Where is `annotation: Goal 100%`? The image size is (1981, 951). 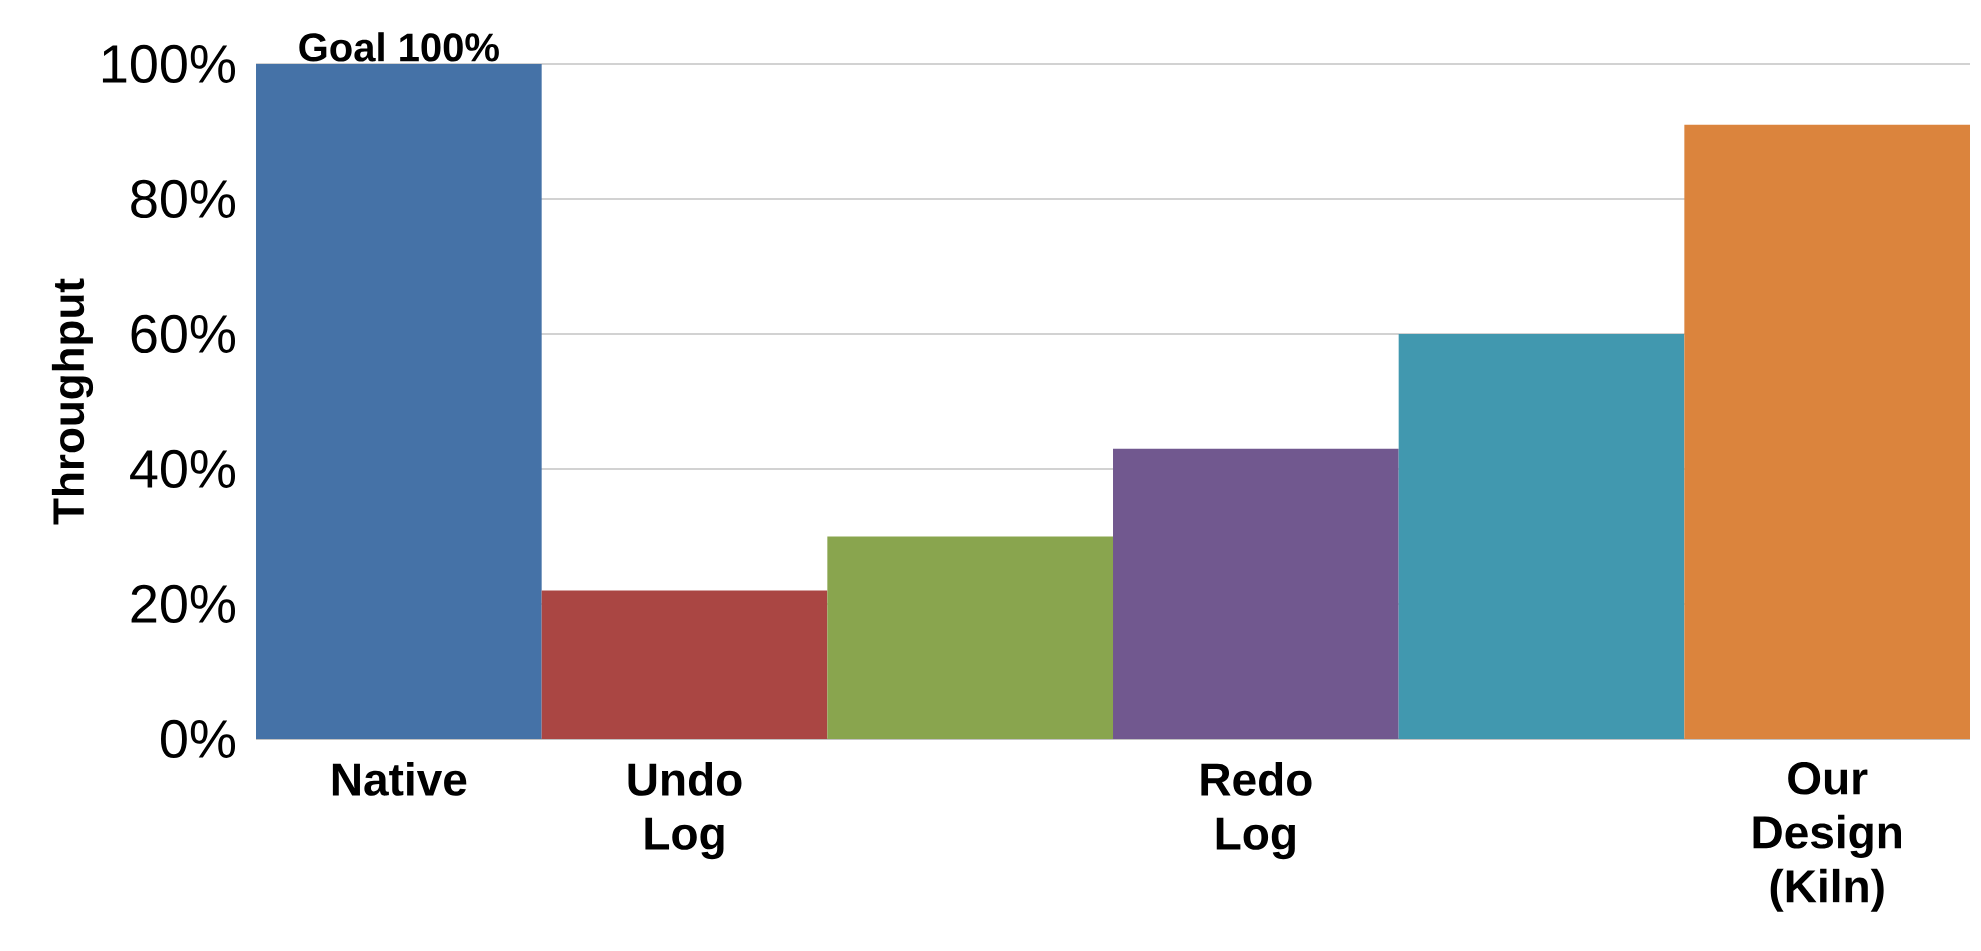
annotation: Goal 100% is located at coordinates (399, 47).